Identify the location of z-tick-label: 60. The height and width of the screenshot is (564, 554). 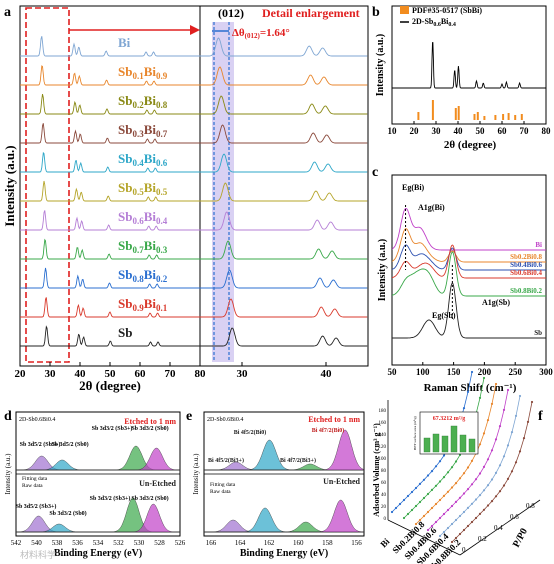
(384, 483).